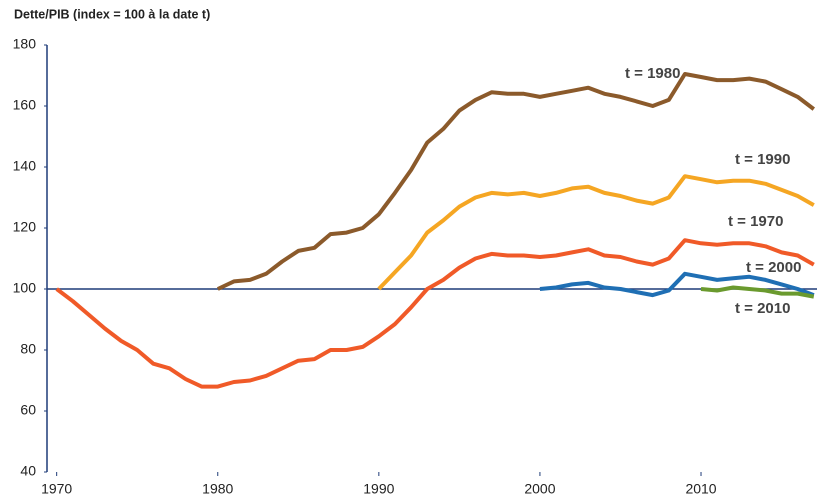  Describe the element at coordinates (112, 14) in the screenshot. I see `chart-title: Dette/PIB (index = 100 à la date t)` at that location.